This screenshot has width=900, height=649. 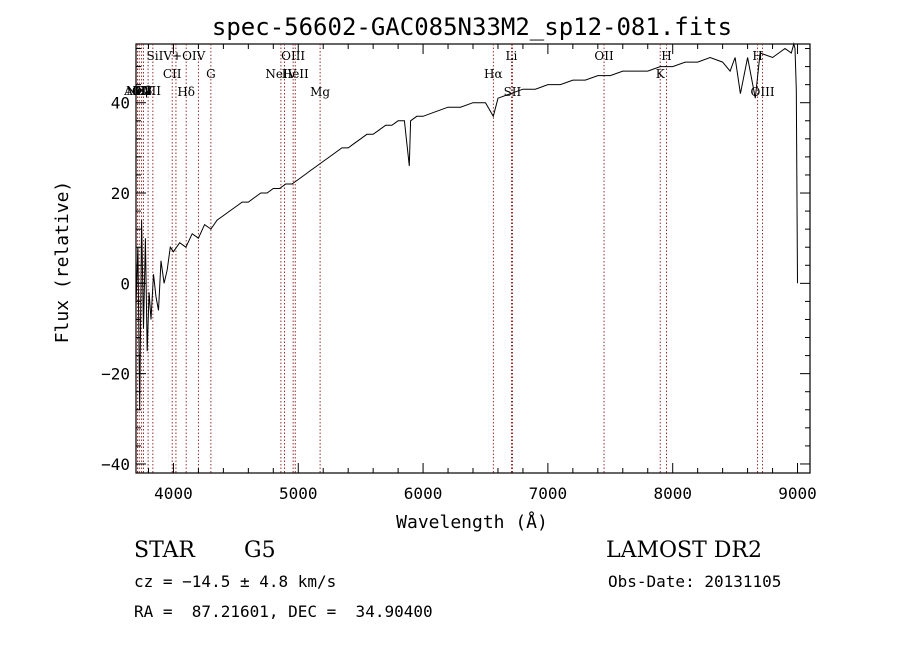 I want to click on chart-title: spec-56602-GAC085N33M2_sp12-081.fits, so click(x=472, y=27).